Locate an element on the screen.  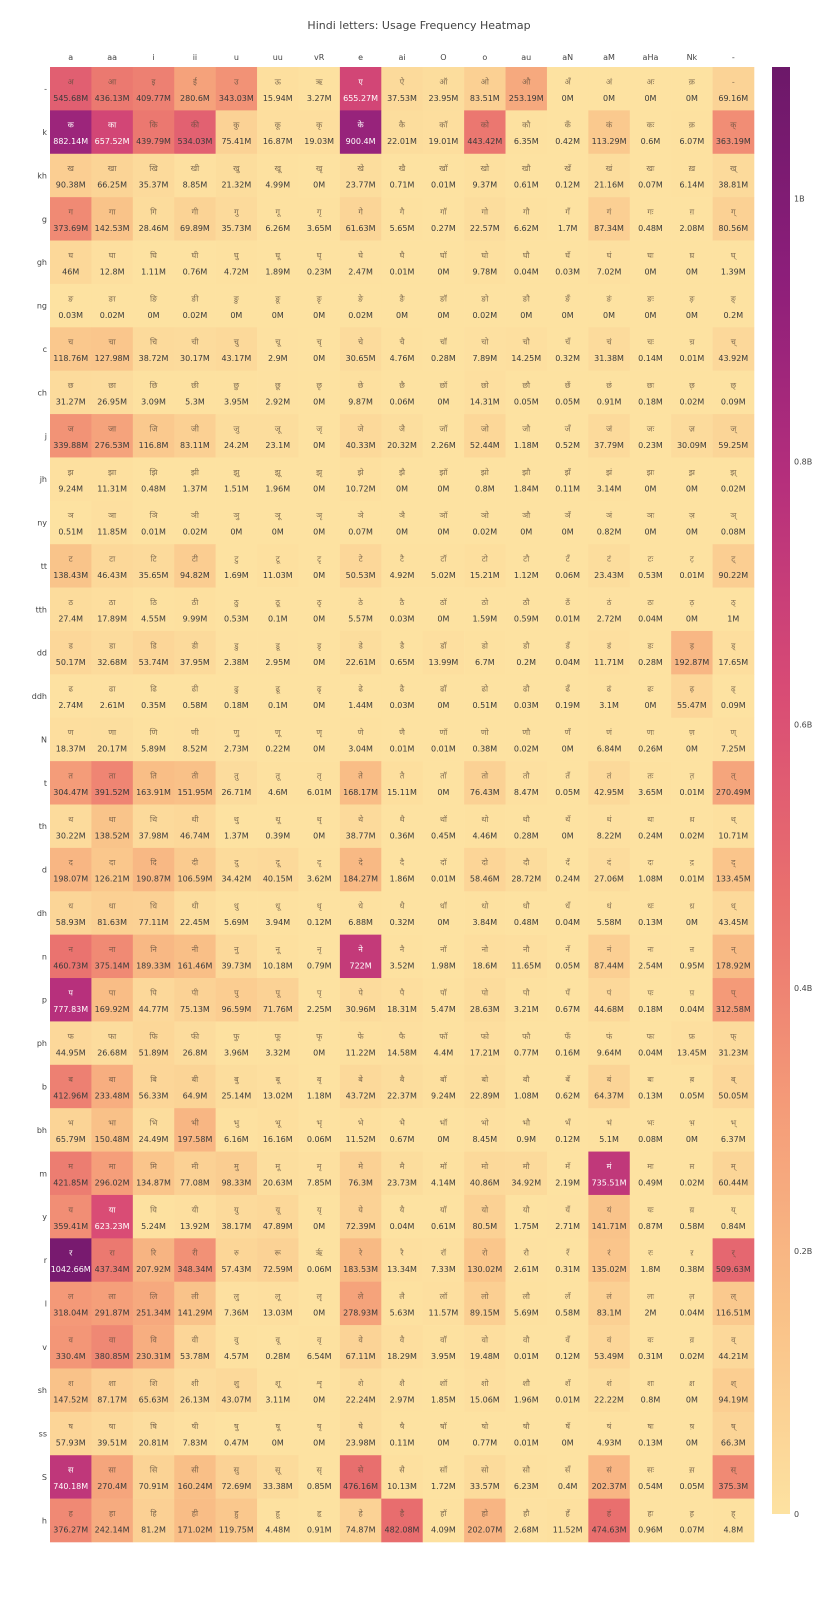
y-tick-label: sh is located at coordinates (42, 1390).